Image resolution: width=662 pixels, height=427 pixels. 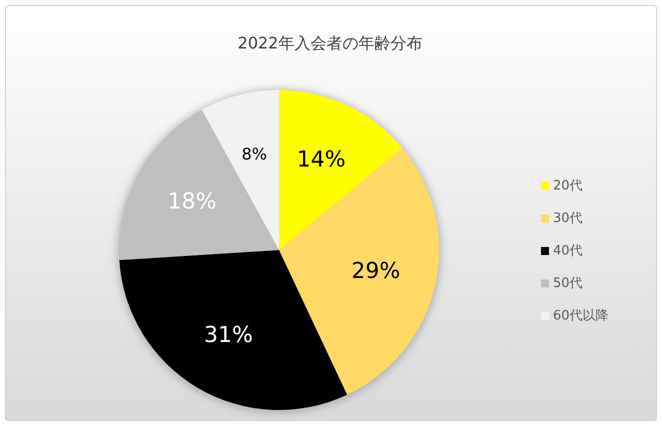 I want to click on legend-label: 20代, so click(x=568, y=186).